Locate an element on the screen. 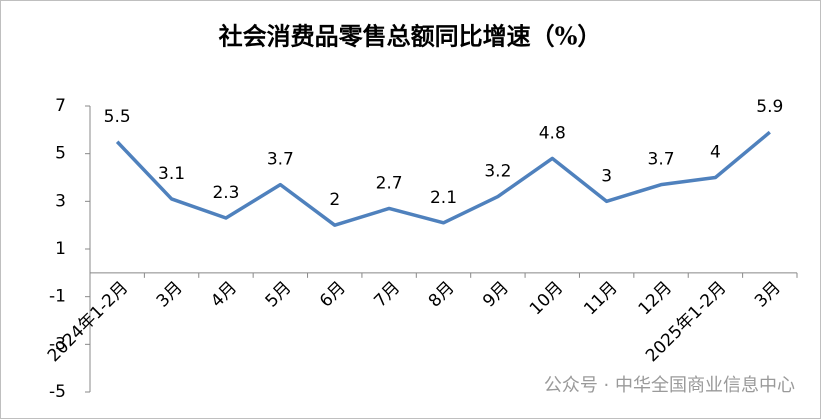 The height and width of the screenshot is (419, 821). data-label: 2.7 is located at coordinates (389, 183).